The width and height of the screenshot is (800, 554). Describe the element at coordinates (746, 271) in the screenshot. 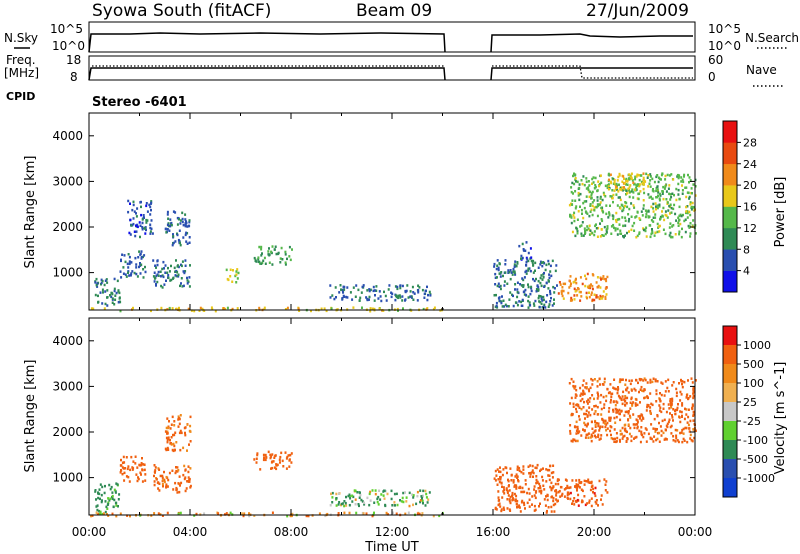

I see `colorbar-tick-label-0: 4` at that location.